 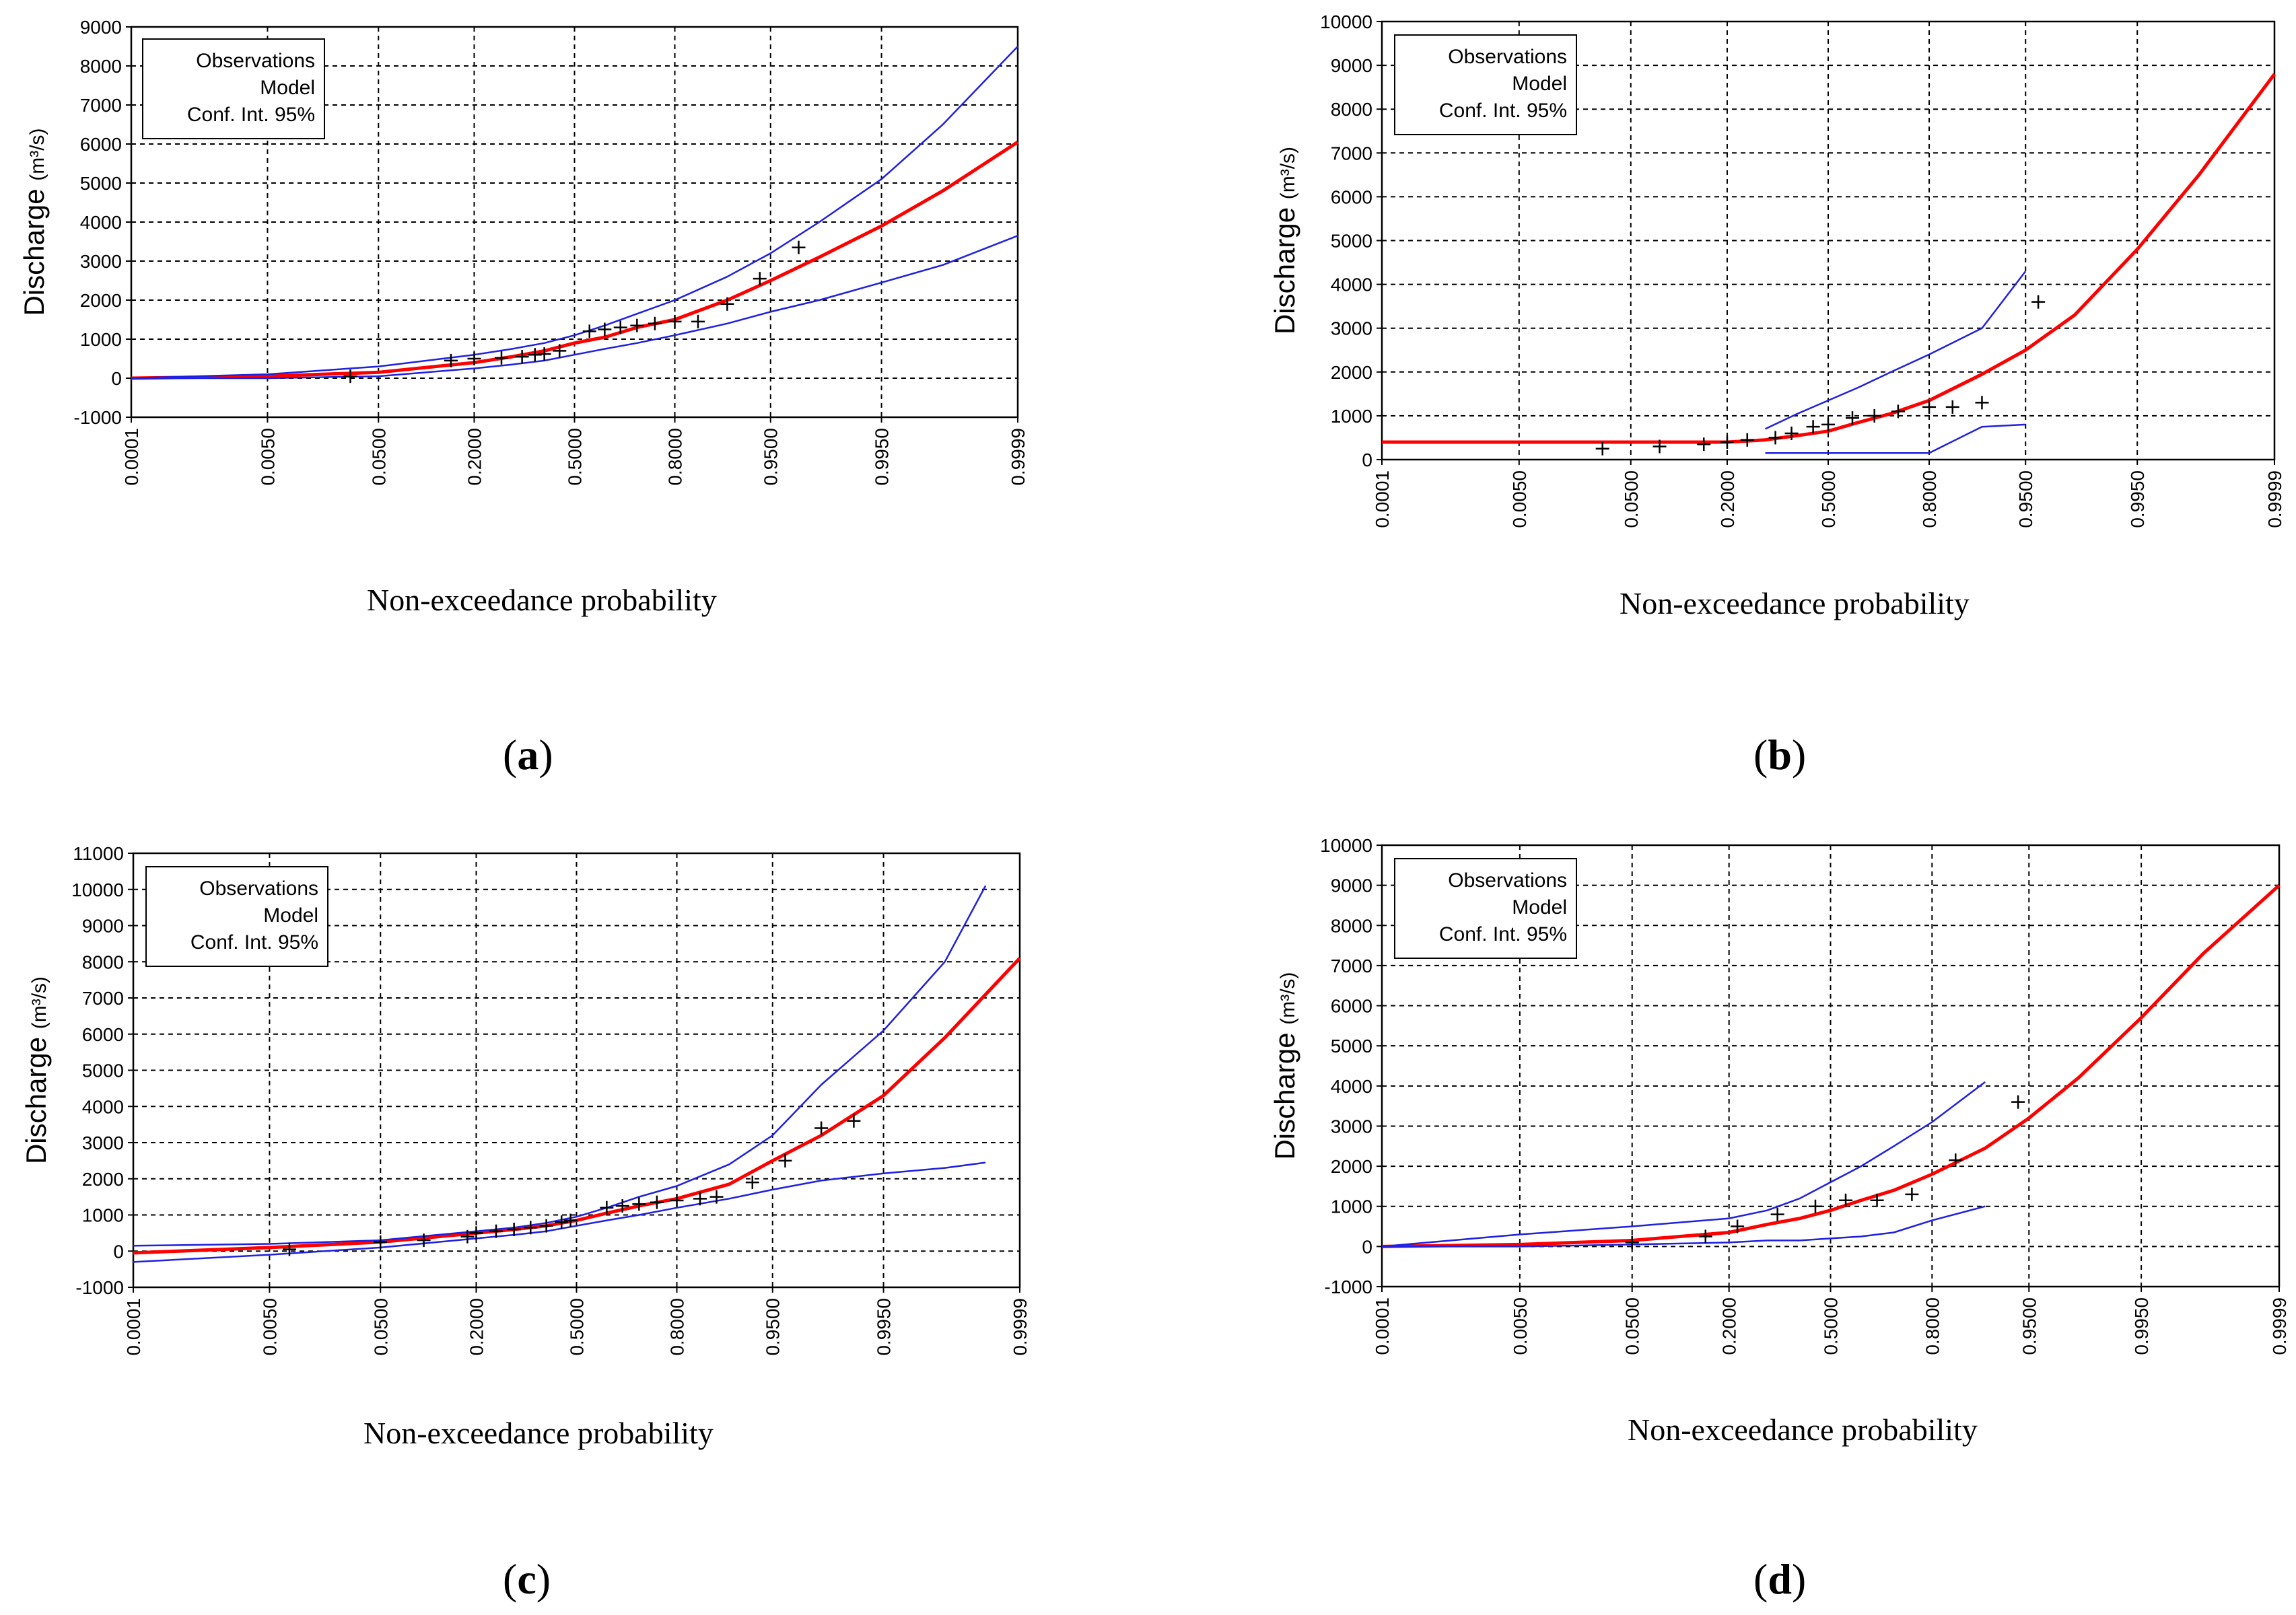 What do you see at coordinates (1799, 1579) in the screenshot?
I see `chart-d-caption-close: )` at bounding box center [1799, 1579].